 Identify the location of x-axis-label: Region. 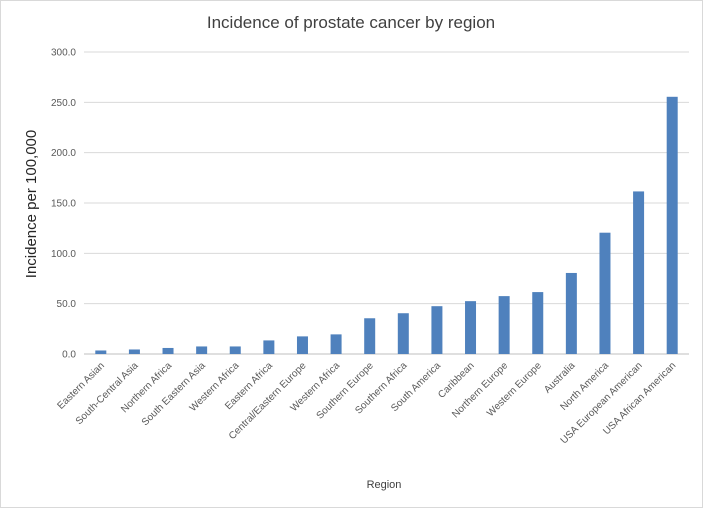
(384, 485).